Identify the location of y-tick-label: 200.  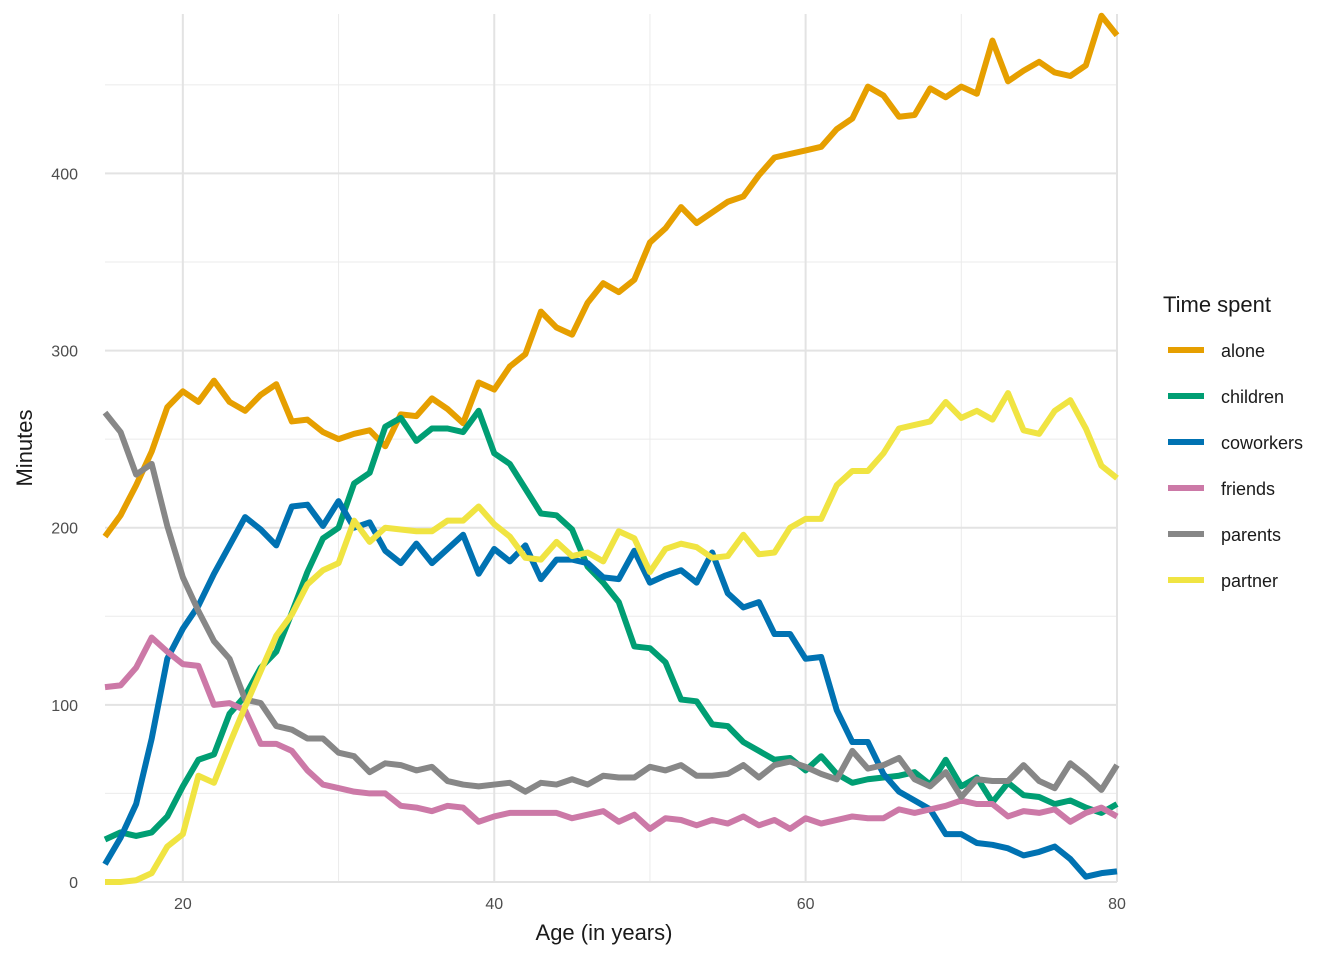
(64, 529).